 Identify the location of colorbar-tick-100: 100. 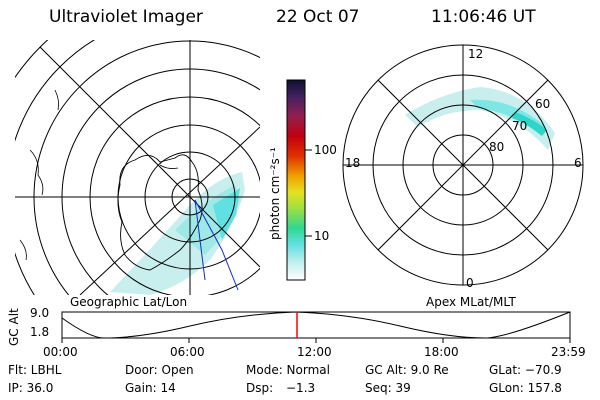
(325, 150).